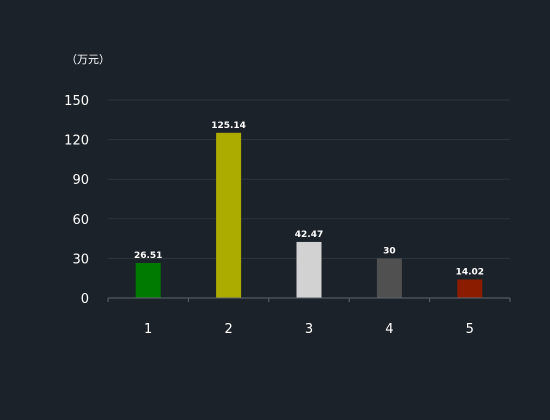  I want to click on data-label: 125.14, so click(228, 126).